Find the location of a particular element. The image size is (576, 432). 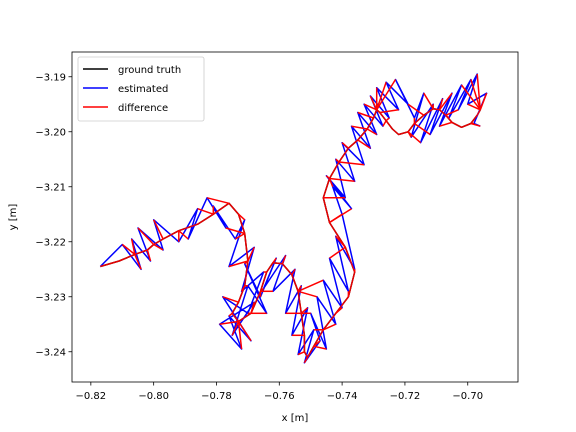

y-axis-label: y [m] is located at coordinates (13, 217).